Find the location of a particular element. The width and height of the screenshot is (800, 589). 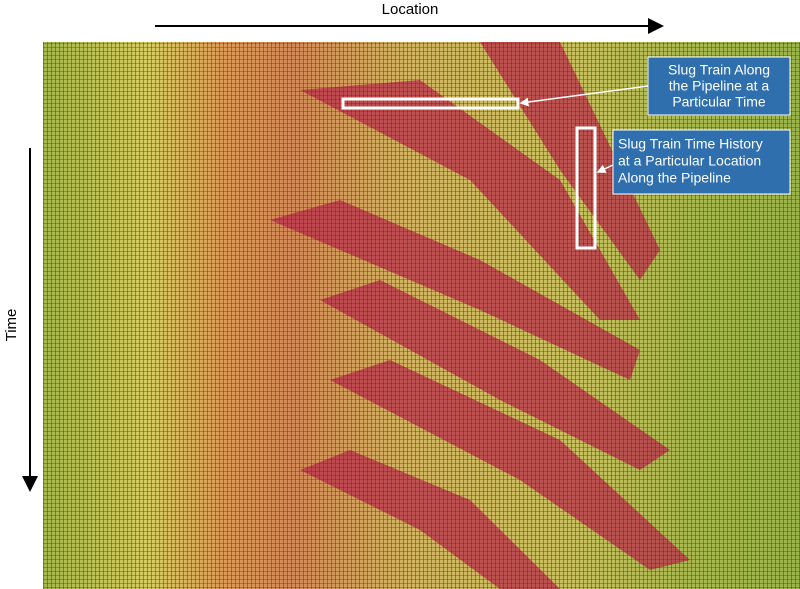

y-axis-label: Time is located at coordinates (11, 325).